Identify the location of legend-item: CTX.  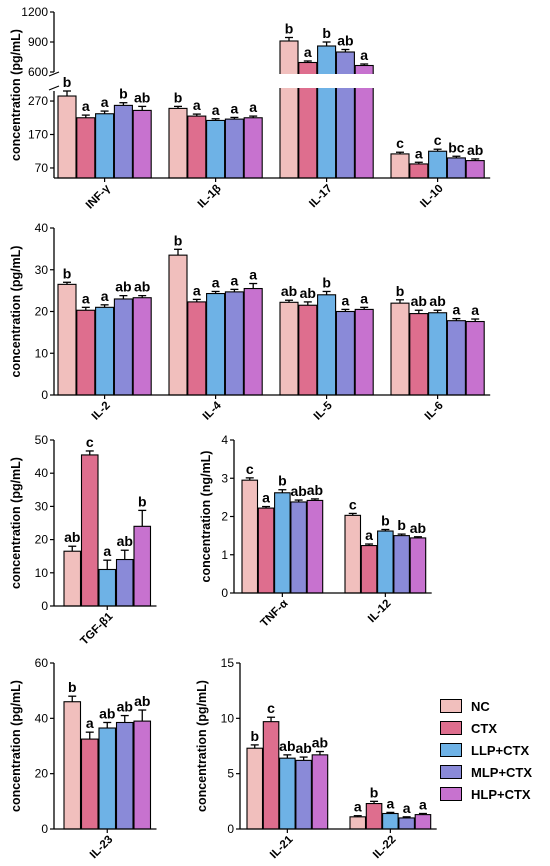
(494, 728).